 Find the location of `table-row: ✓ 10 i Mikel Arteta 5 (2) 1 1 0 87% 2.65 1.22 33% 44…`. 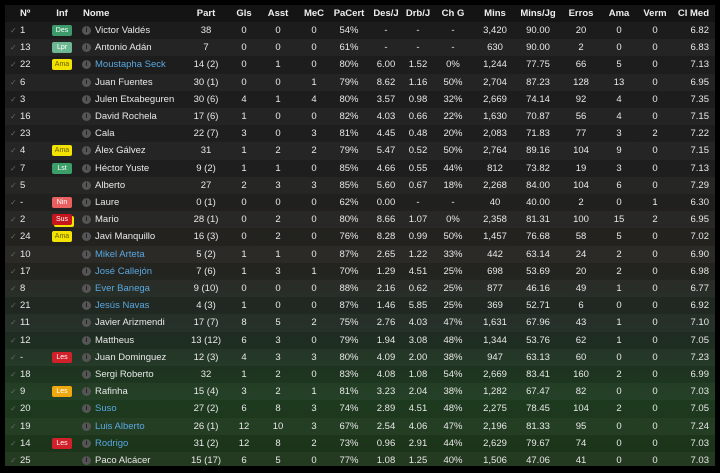

table-row: ✓ 10 i Mikel Arteta 5 (2) 1 1 0 87% 2.65 1.22 33% 44… is located at coordinates (360, 254).